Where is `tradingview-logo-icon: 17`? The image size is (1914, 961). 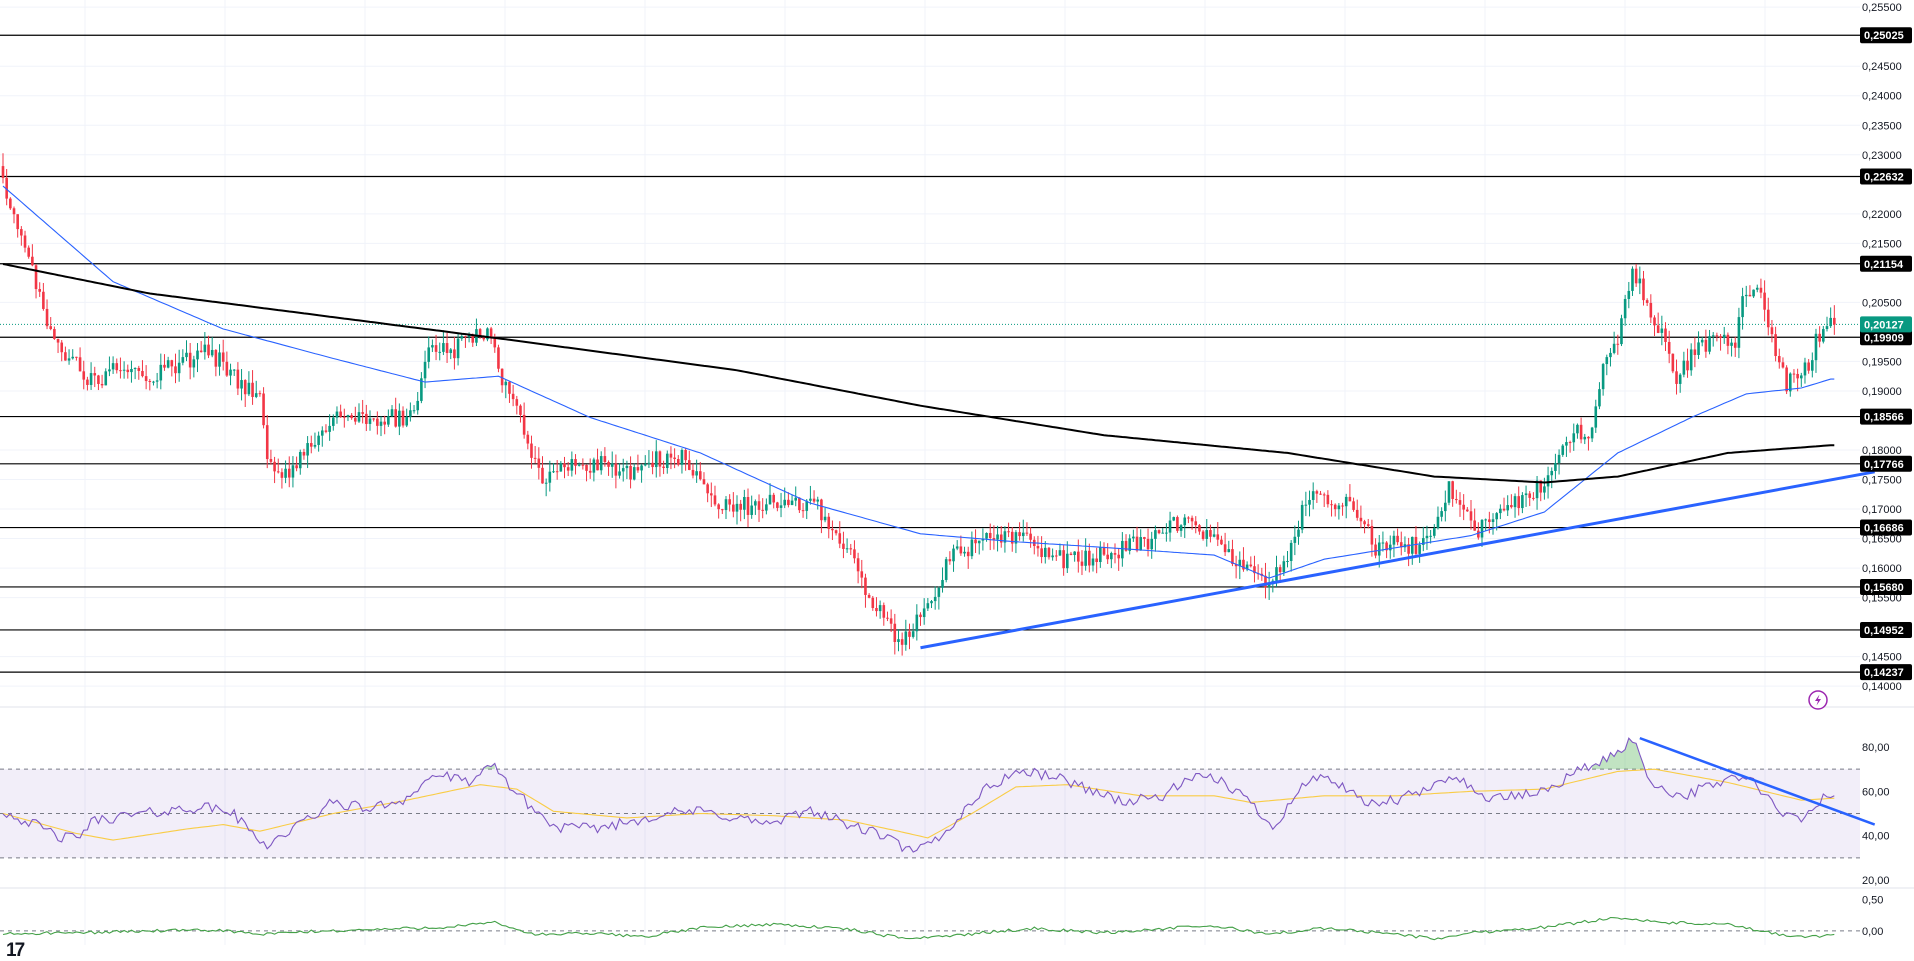 tradingview-logo-icon: 17 is located at coordinates (14, 950).